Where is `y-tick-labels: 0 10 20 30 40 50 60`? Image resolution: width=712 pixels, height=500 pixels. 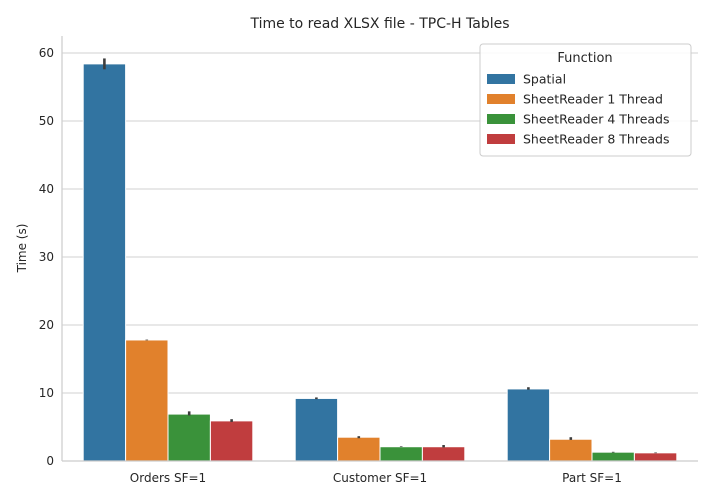
y-tick-labels: 0 10 20 30 40 50 60 is located at coordinates (46, 257).